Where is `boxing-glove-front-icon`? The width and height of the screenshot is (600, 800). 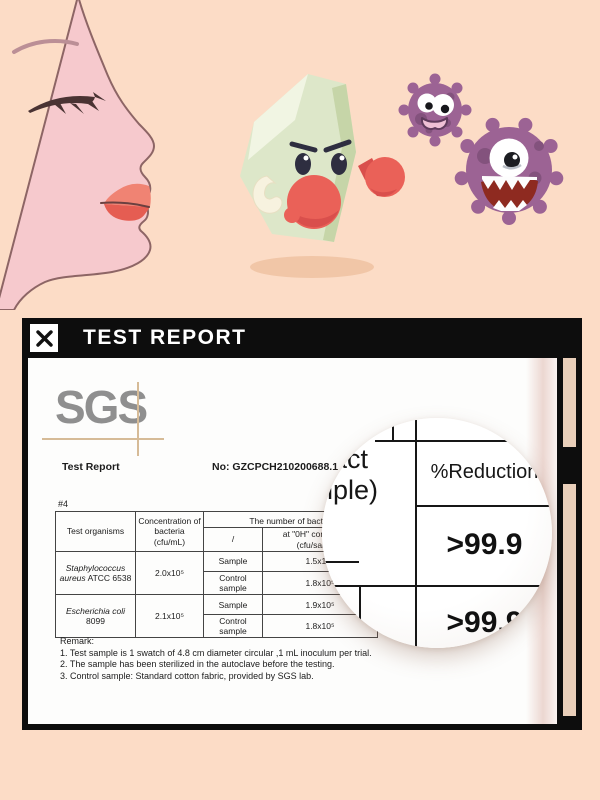 boxing-glove-front-icon is located at coordinates (312, 202).